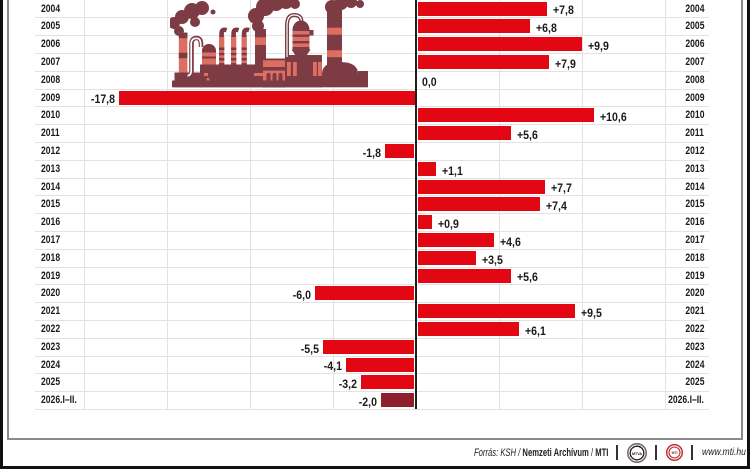 The width and height of the screenshot is (750, 469). Describe the element at coordinates (674, 453) in the screenshot. I see `svg-text: MTI` at that location.